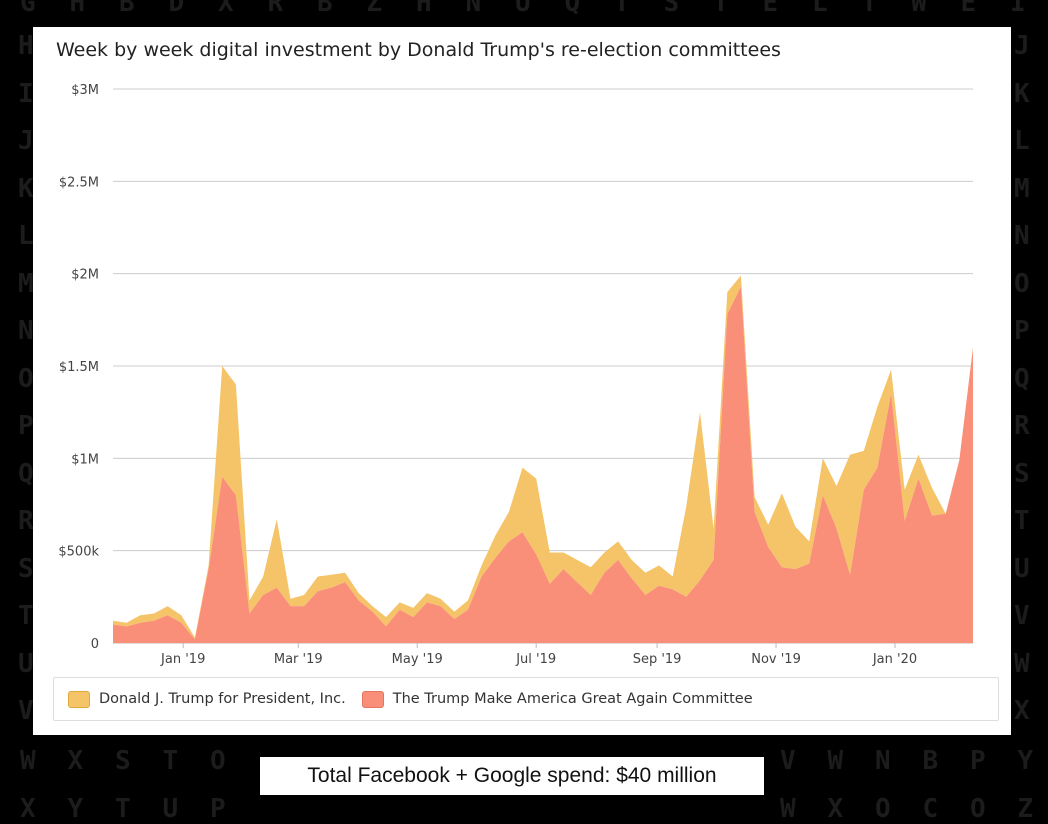 The width and height of the screenshot is (1048, 824). What do you see at coordinates (372, 699) in the screenshot?
I see `legend-swatch-salmon` at bounding box center [372, 699].